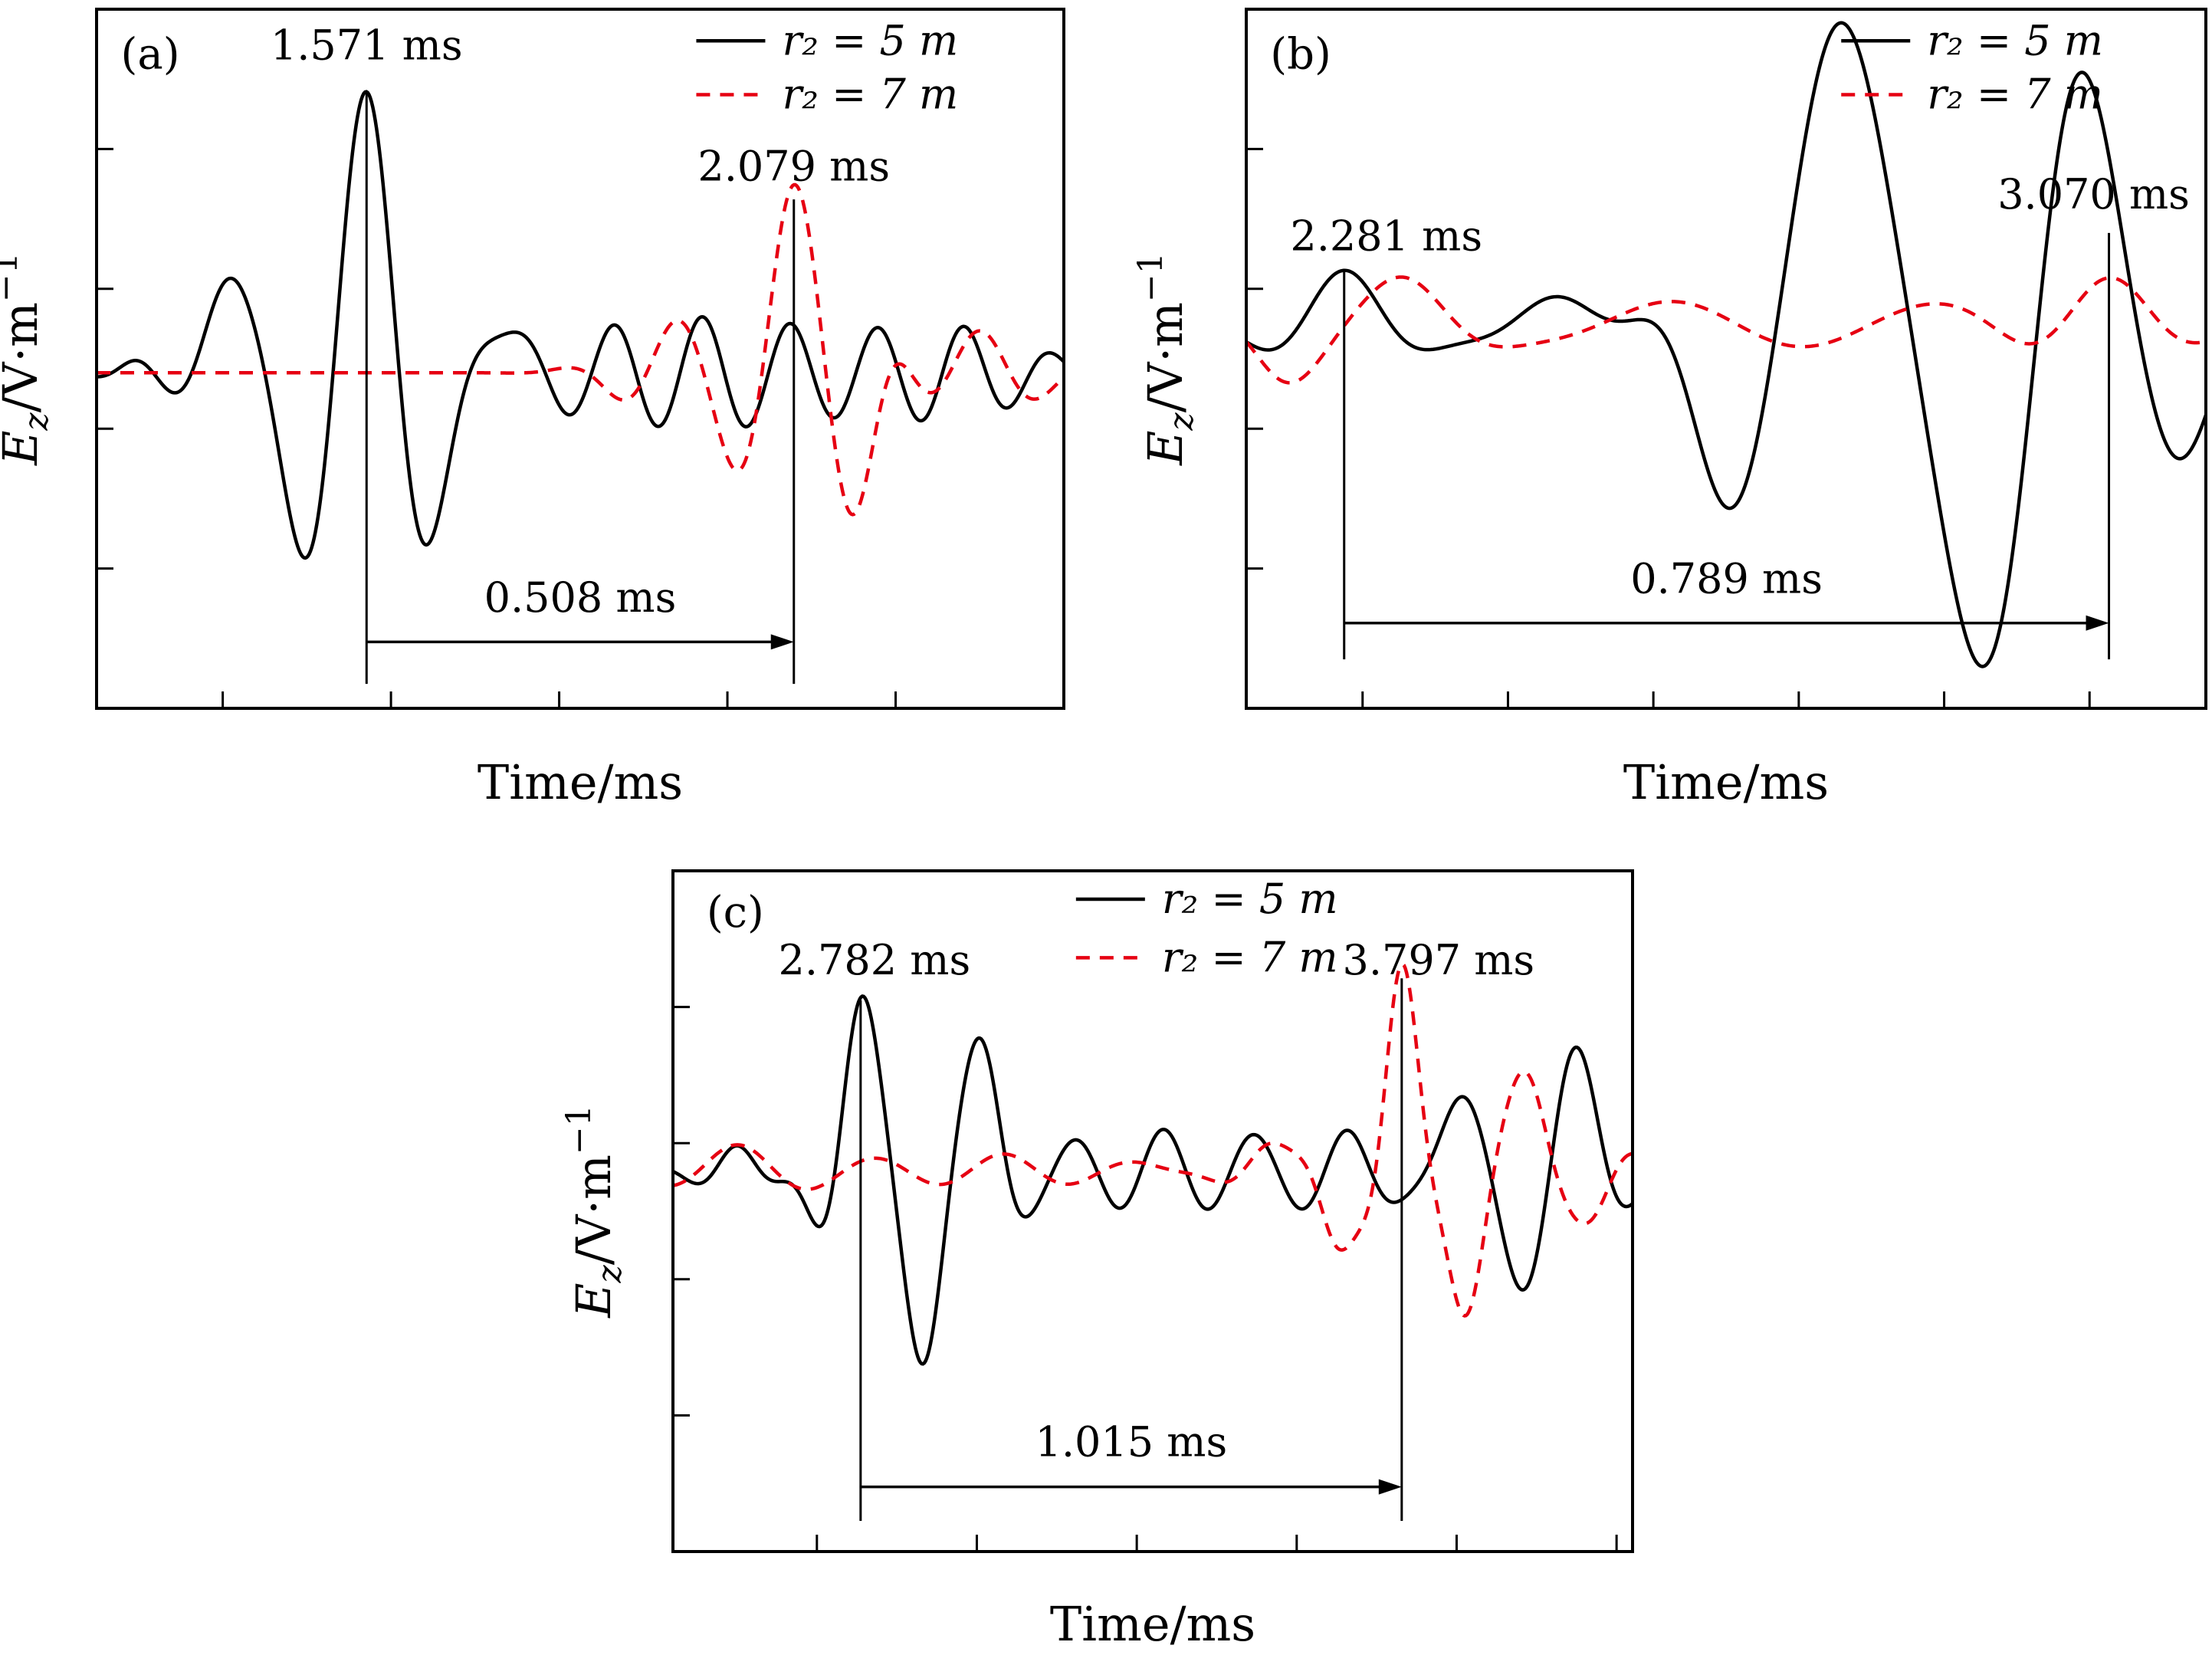  What do you see at coordinates (580, 597) in the screenshot?
I see `delta-time-label: 0.508 ms` at bounding box center [580, 597].